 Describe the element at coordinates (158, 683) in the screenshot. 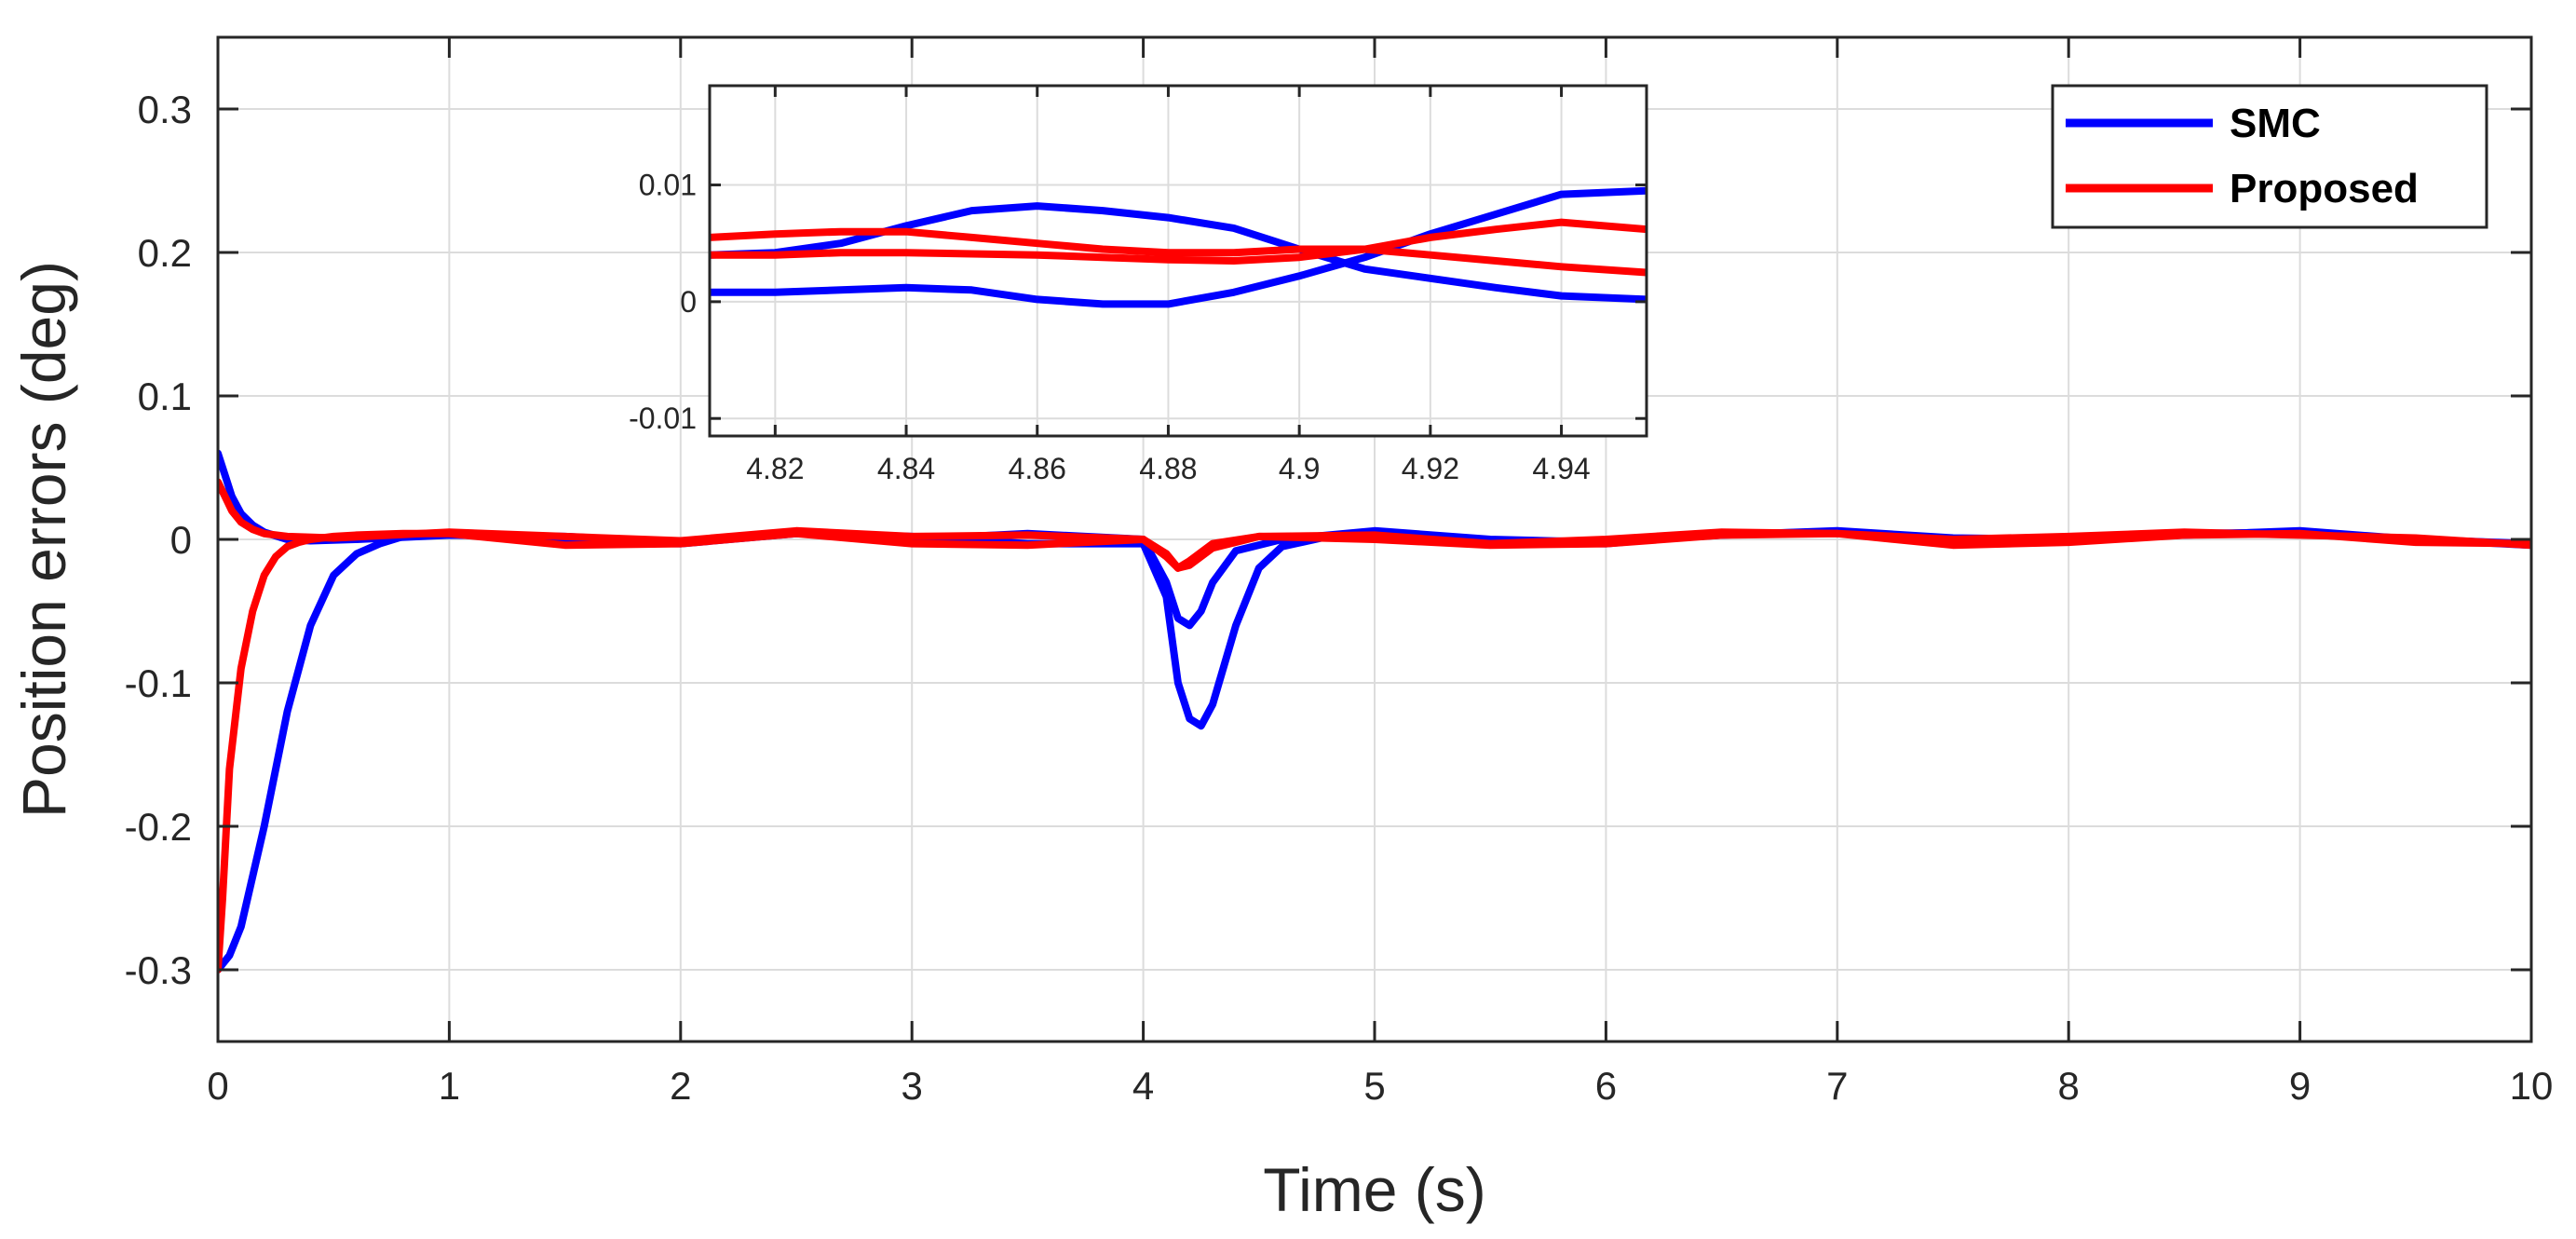

I see `main-y-tick-label: -0.1` at that location.